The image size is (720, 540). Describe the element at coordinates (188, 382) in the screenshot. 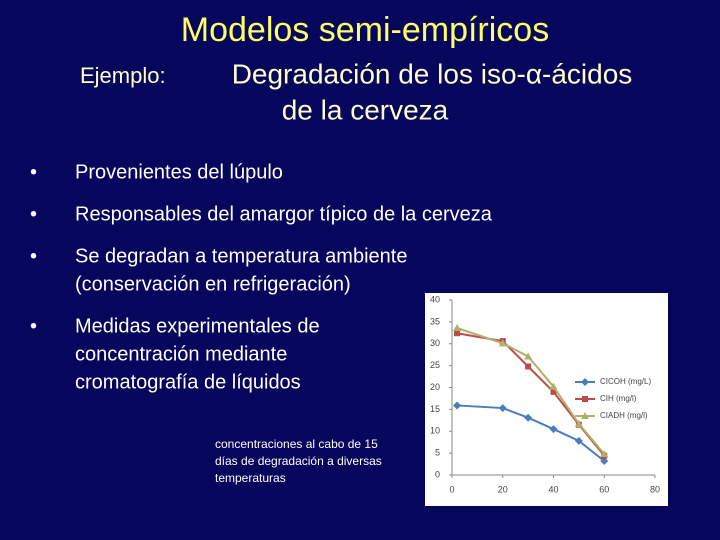

I see `bullet-text: cromatografía de líquidos` at that location.